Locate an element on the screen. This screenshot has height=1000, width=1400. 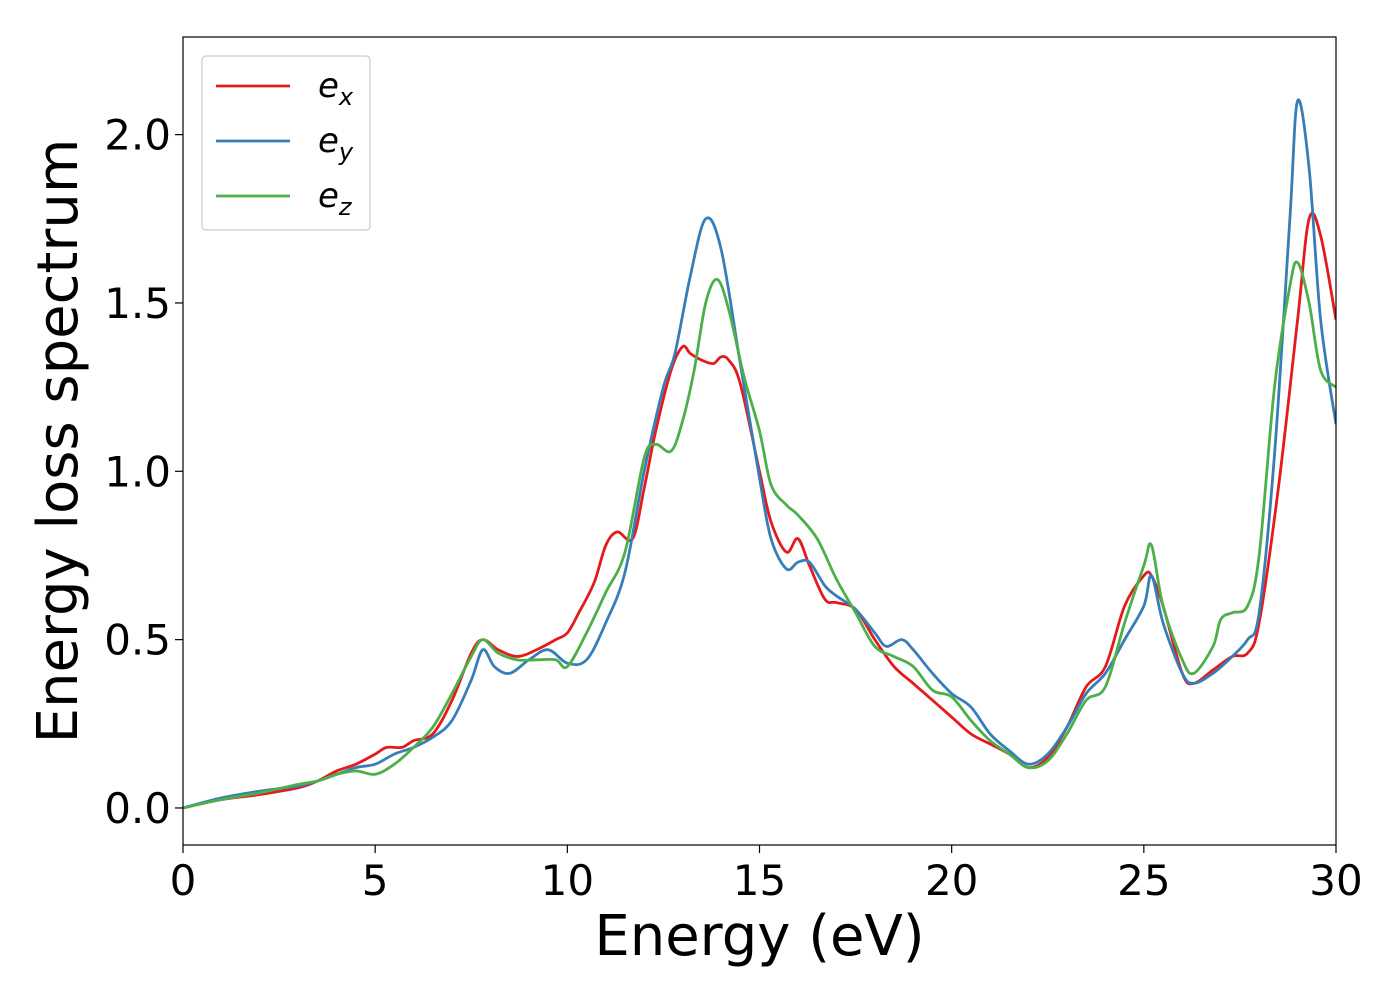
y-axis-ticks: 0.0 0.5 1.0 1.5 2.0 is located at coordinates (143, 472).